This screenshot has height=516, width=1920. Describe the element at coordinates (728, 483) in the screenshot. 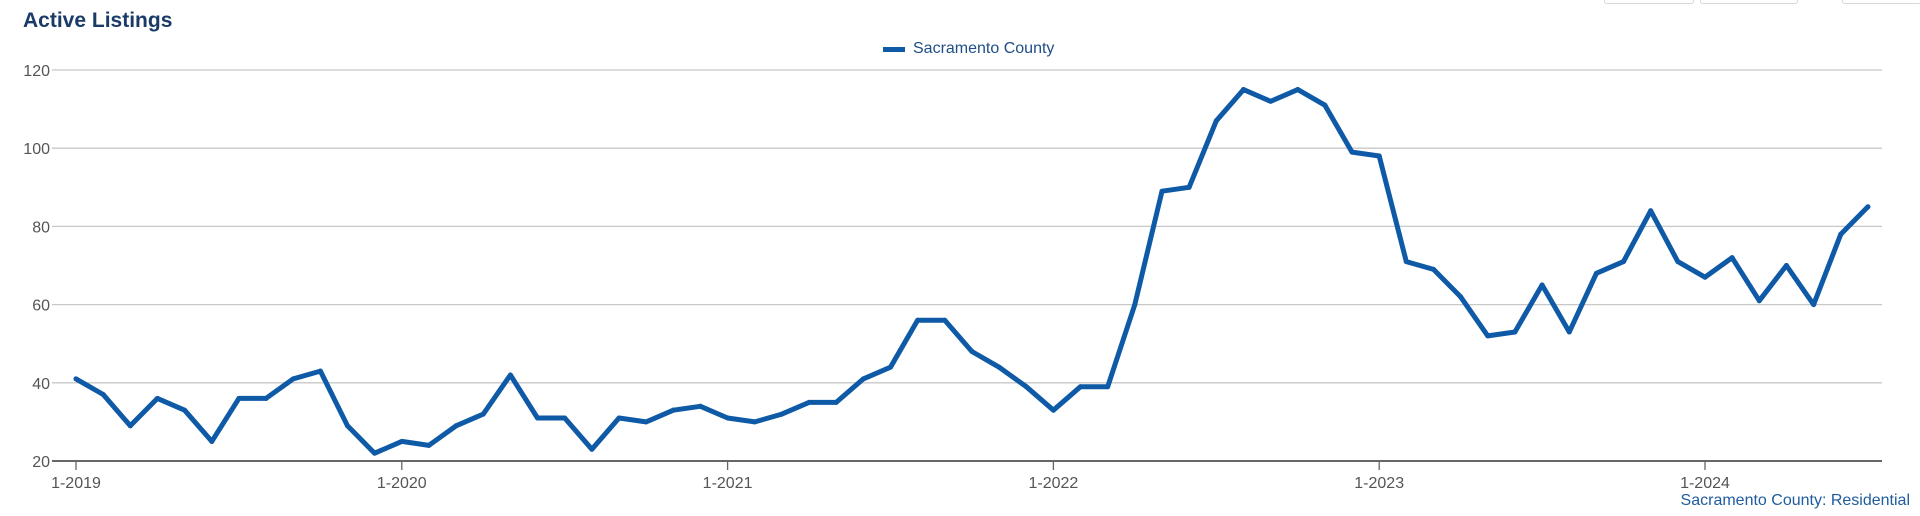

I see `x-tick-label: 1-2021` at that location.